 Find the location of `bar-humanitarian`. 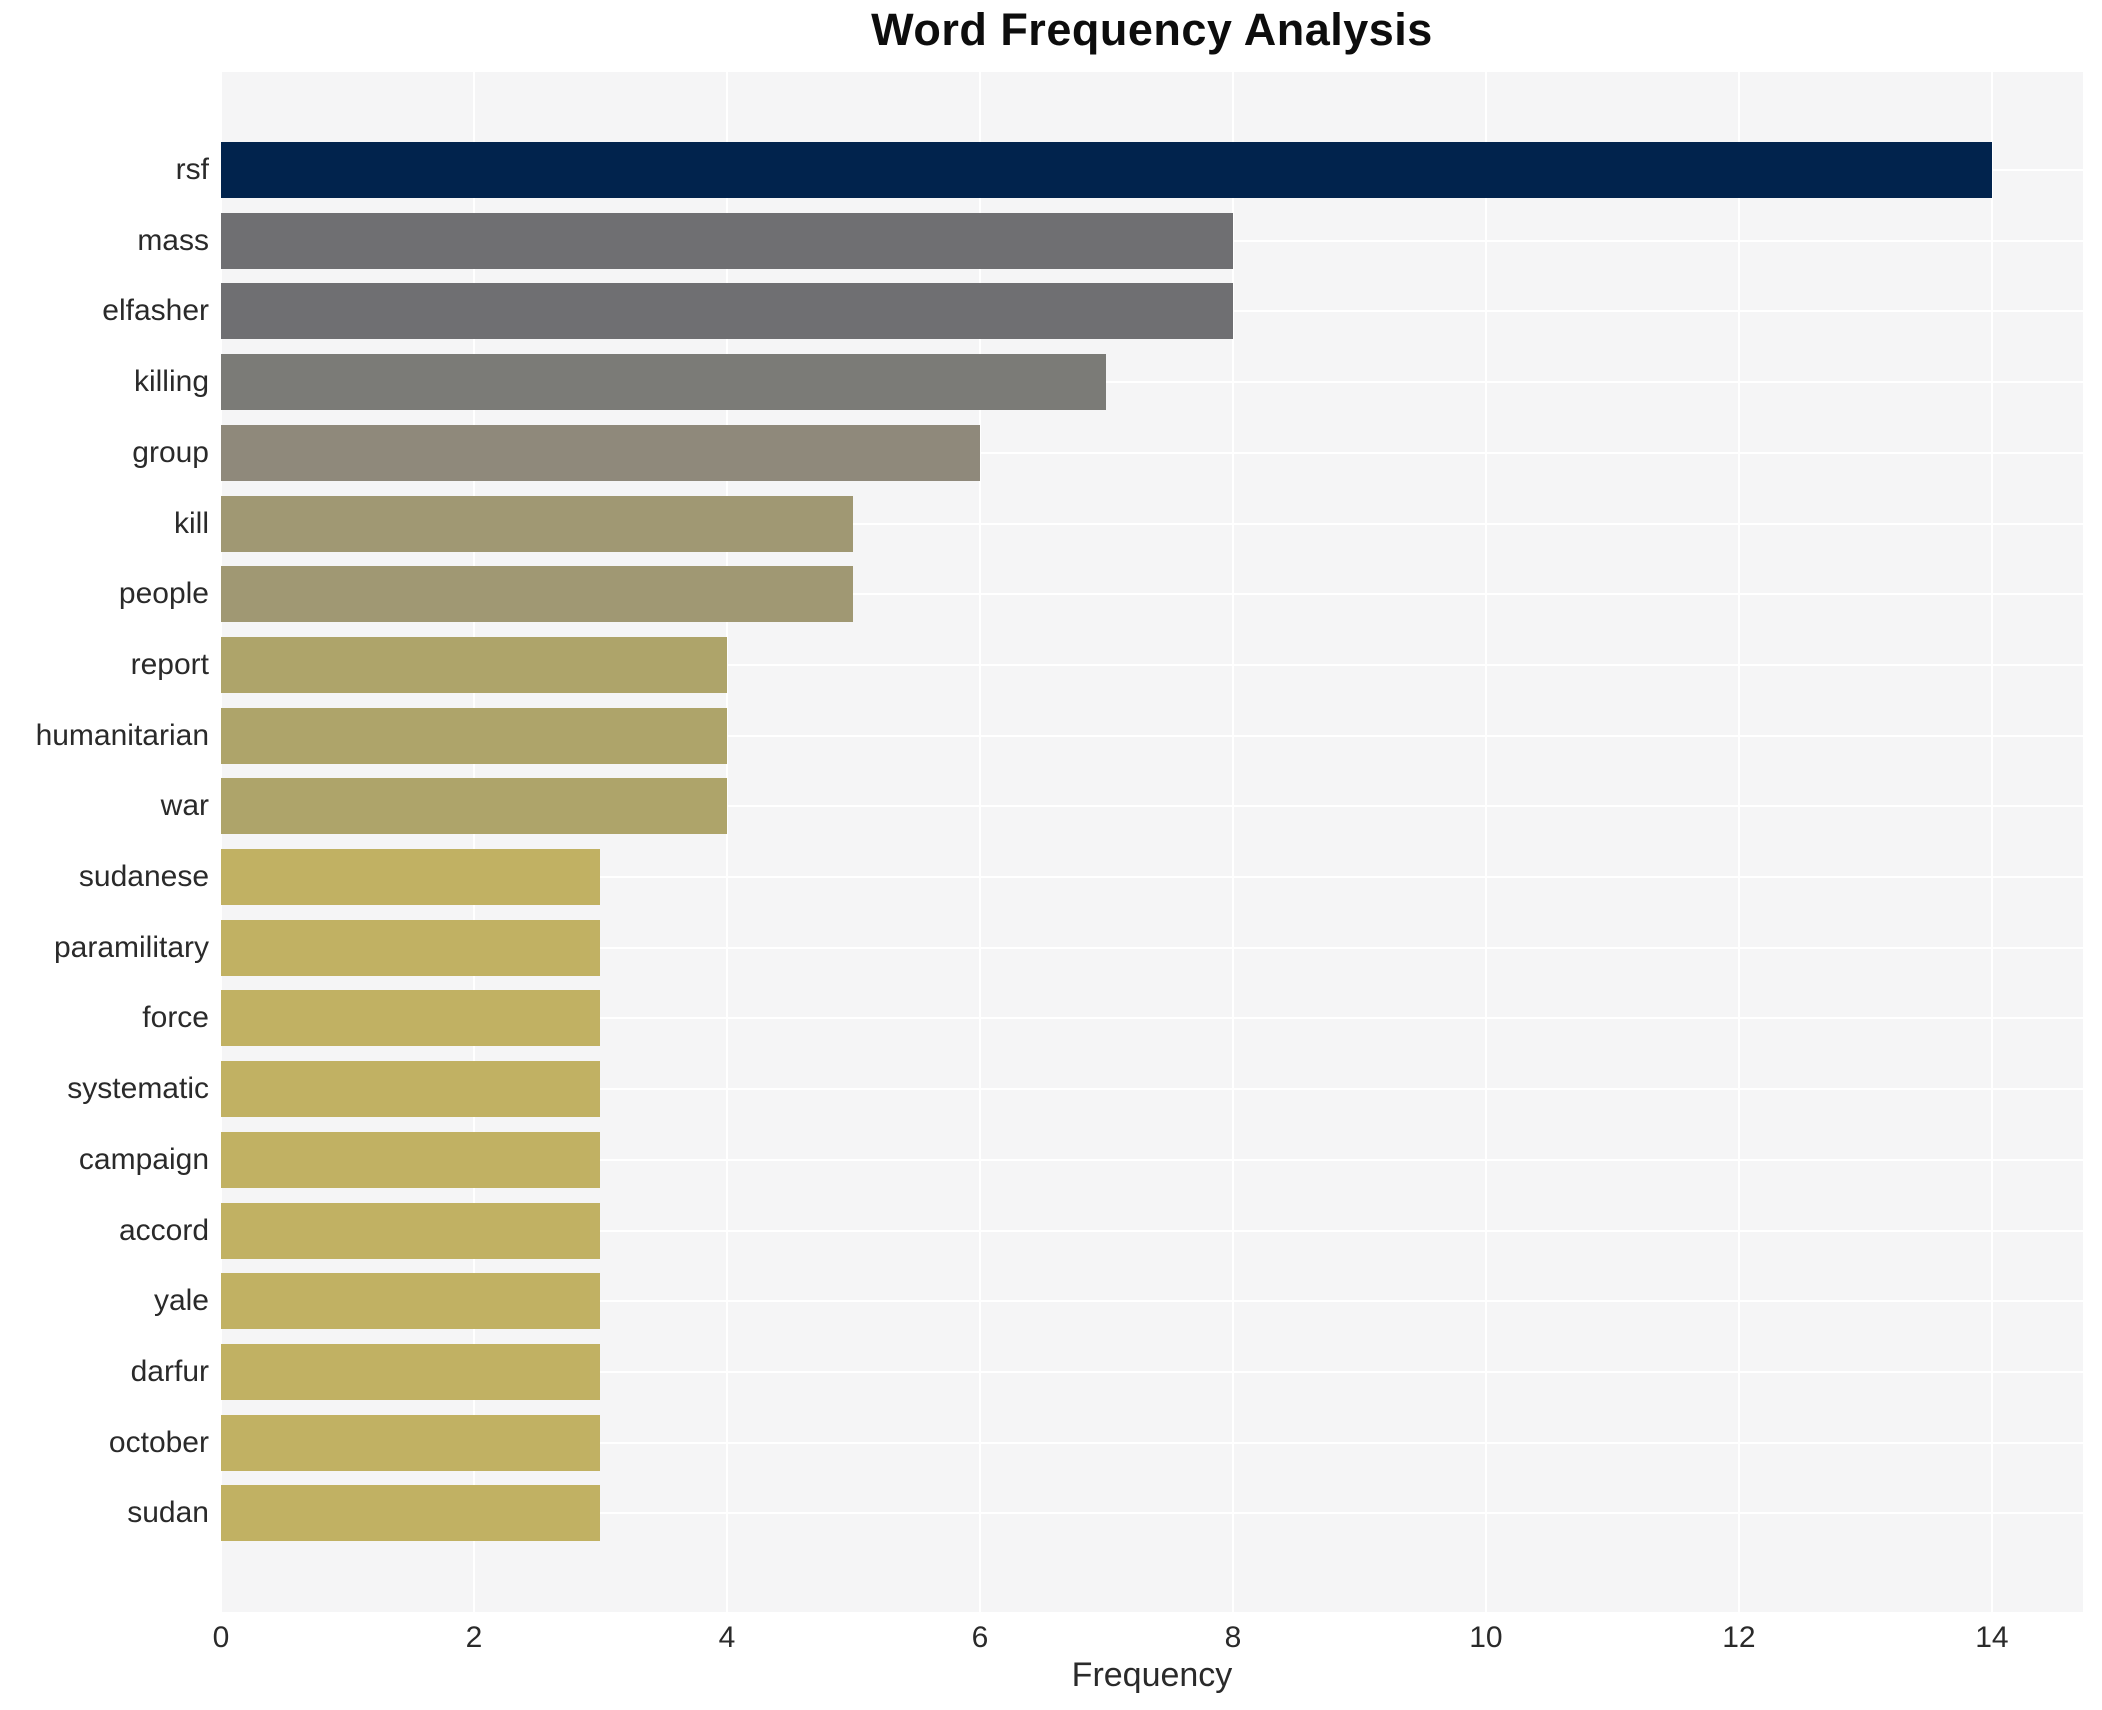

bar-humanitarian is located at coordinates (474, 735).